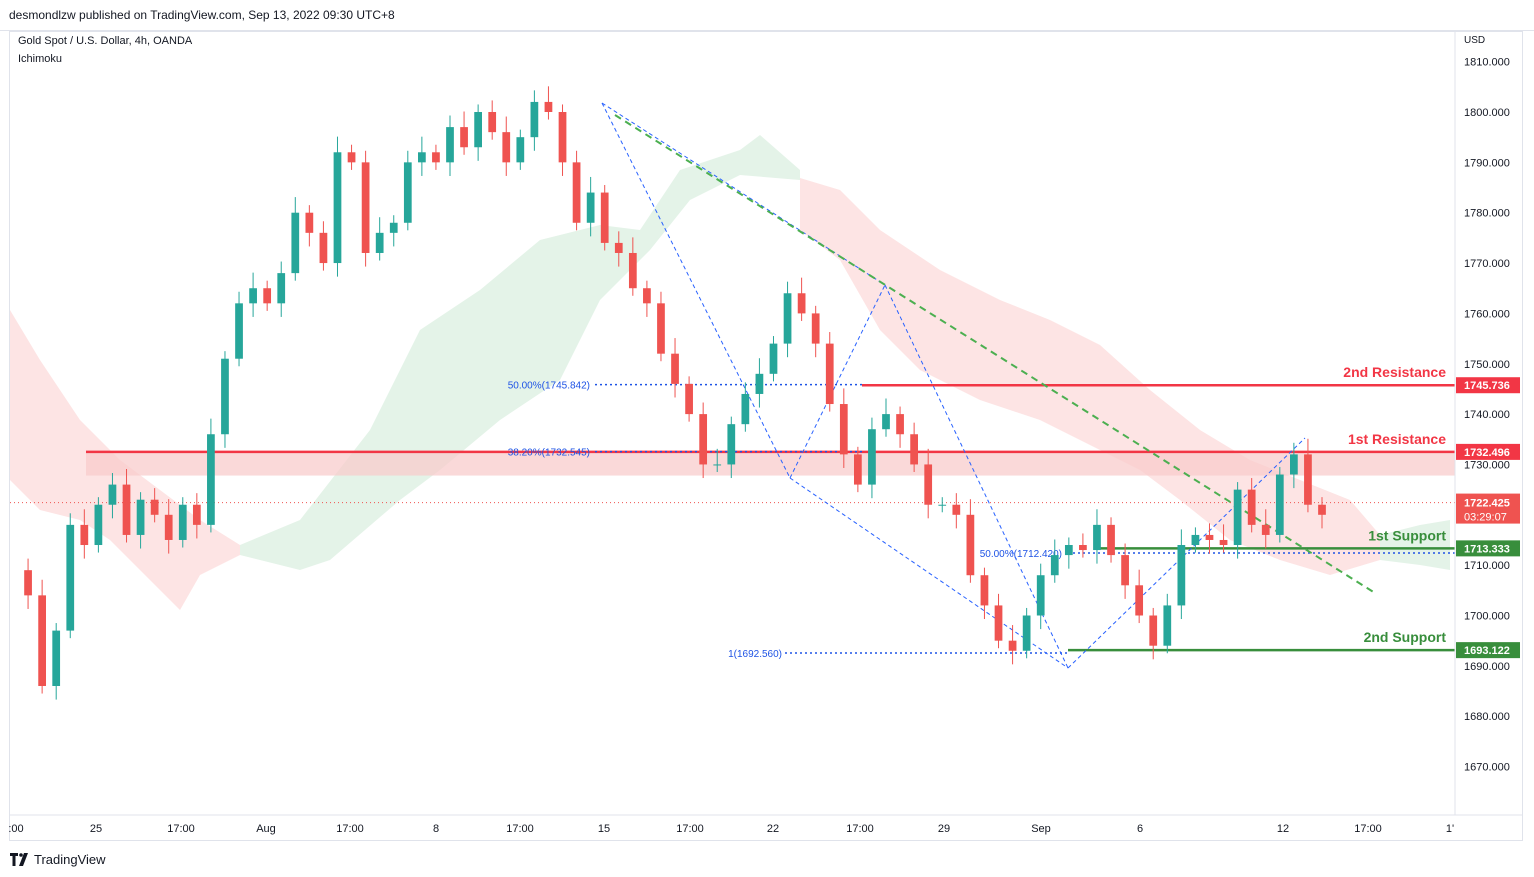 This screenshot has width=1534, height=877. What do you see at coordinates (350, 829) in the screenshot?
I see `x-tick-5: 17:00` at bounding box center [350, 829].